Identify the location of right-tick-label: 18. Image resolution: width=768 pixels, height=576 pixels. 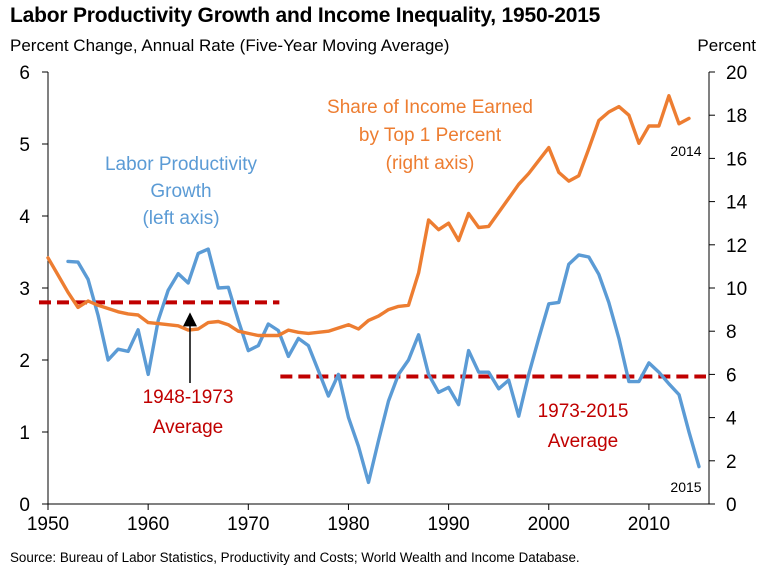
(736, 116).